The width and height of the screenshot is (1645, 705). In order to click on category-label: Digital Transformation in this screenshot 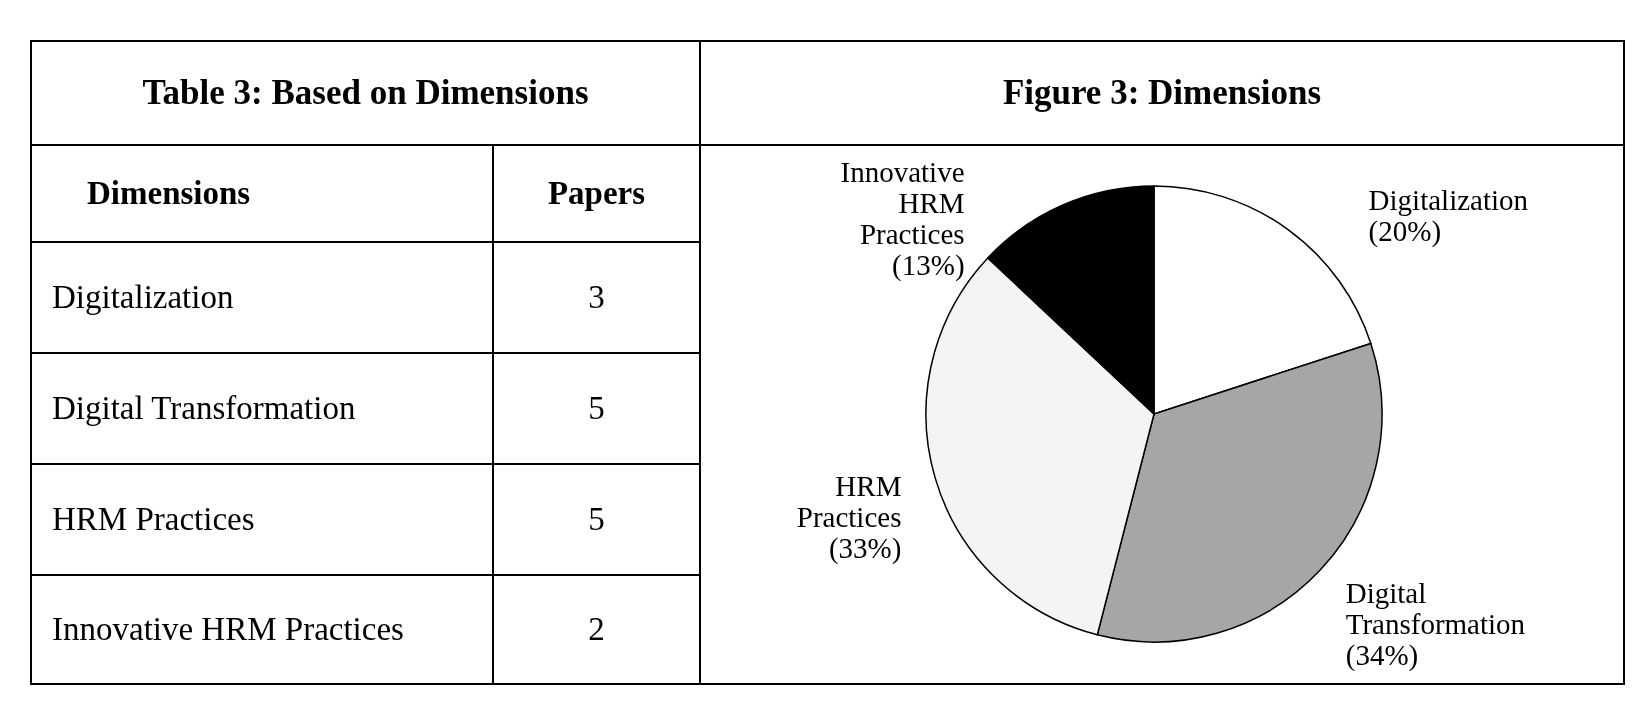, I will do `click(262, 408)`.